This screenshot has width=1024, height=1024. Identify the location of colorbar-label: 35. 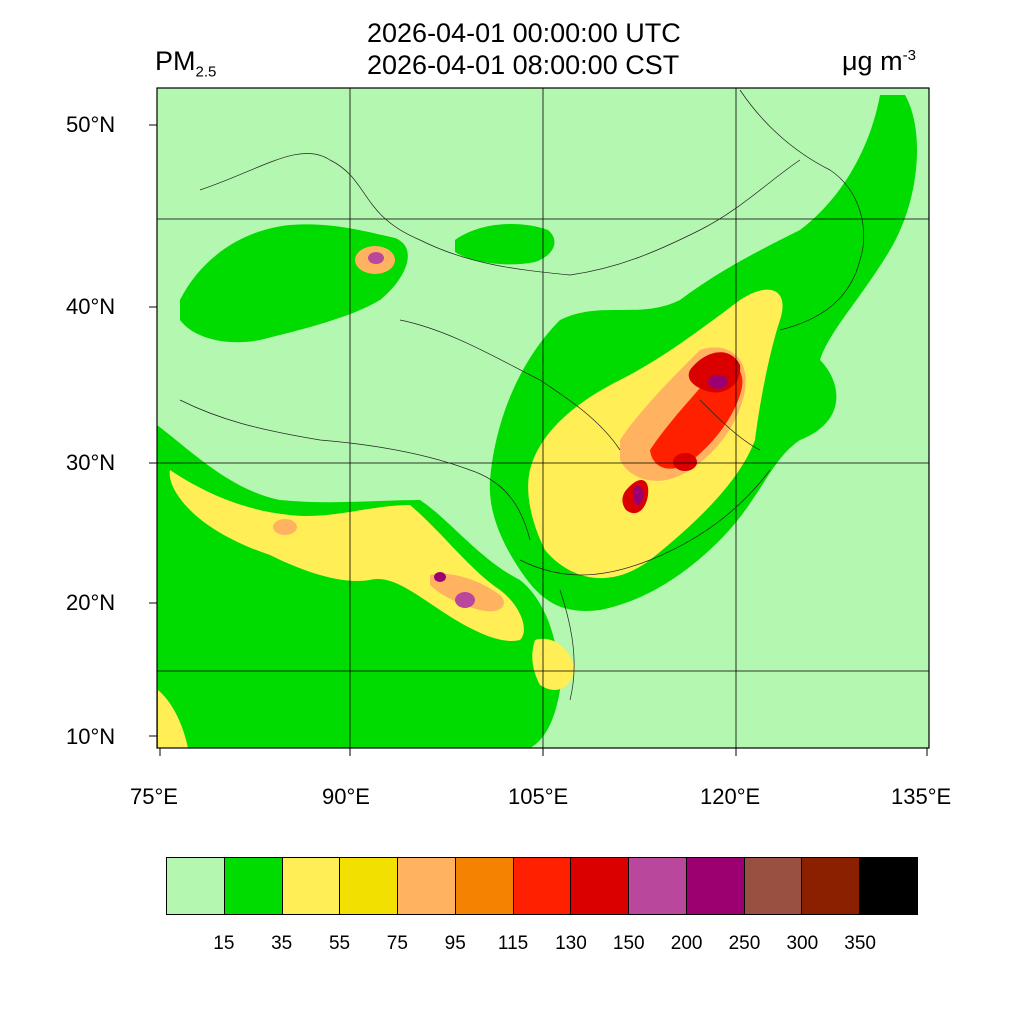
(282, 943).